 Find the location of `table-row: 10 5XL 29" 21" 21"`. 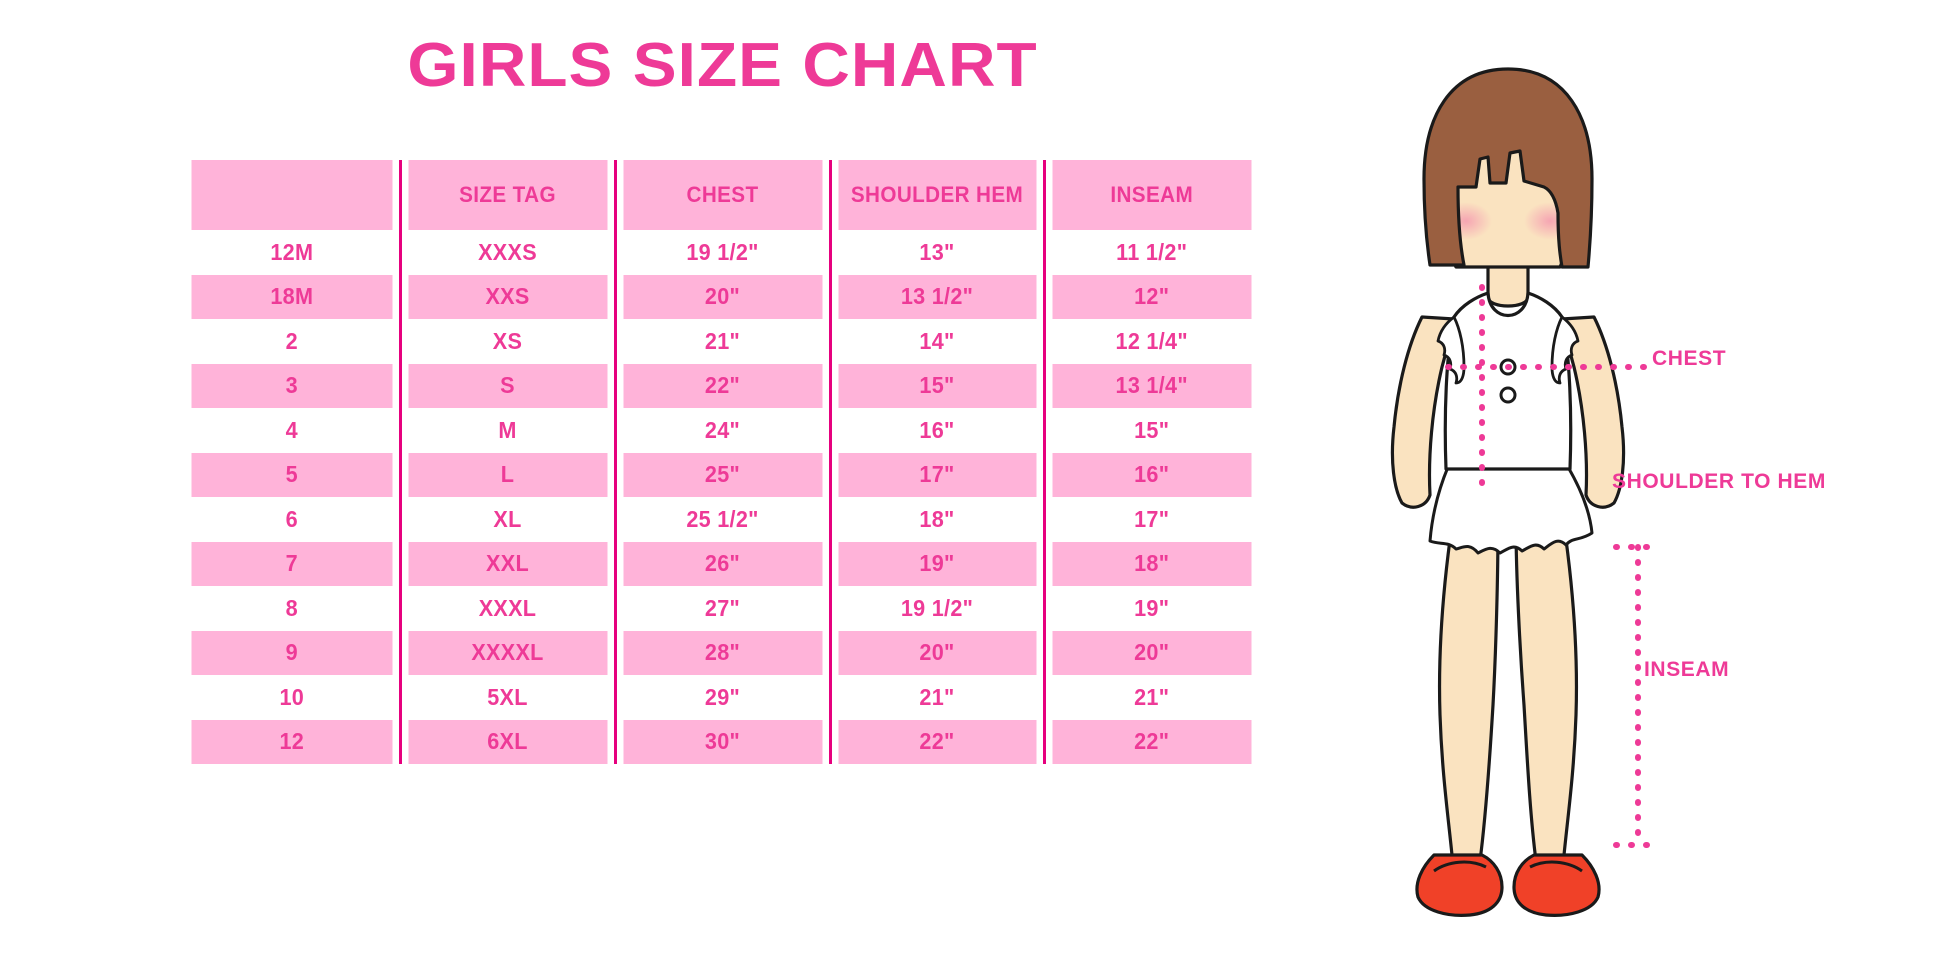

table-row: 10 5XL 29" 21" 21" is located at coordinates (721, 697).